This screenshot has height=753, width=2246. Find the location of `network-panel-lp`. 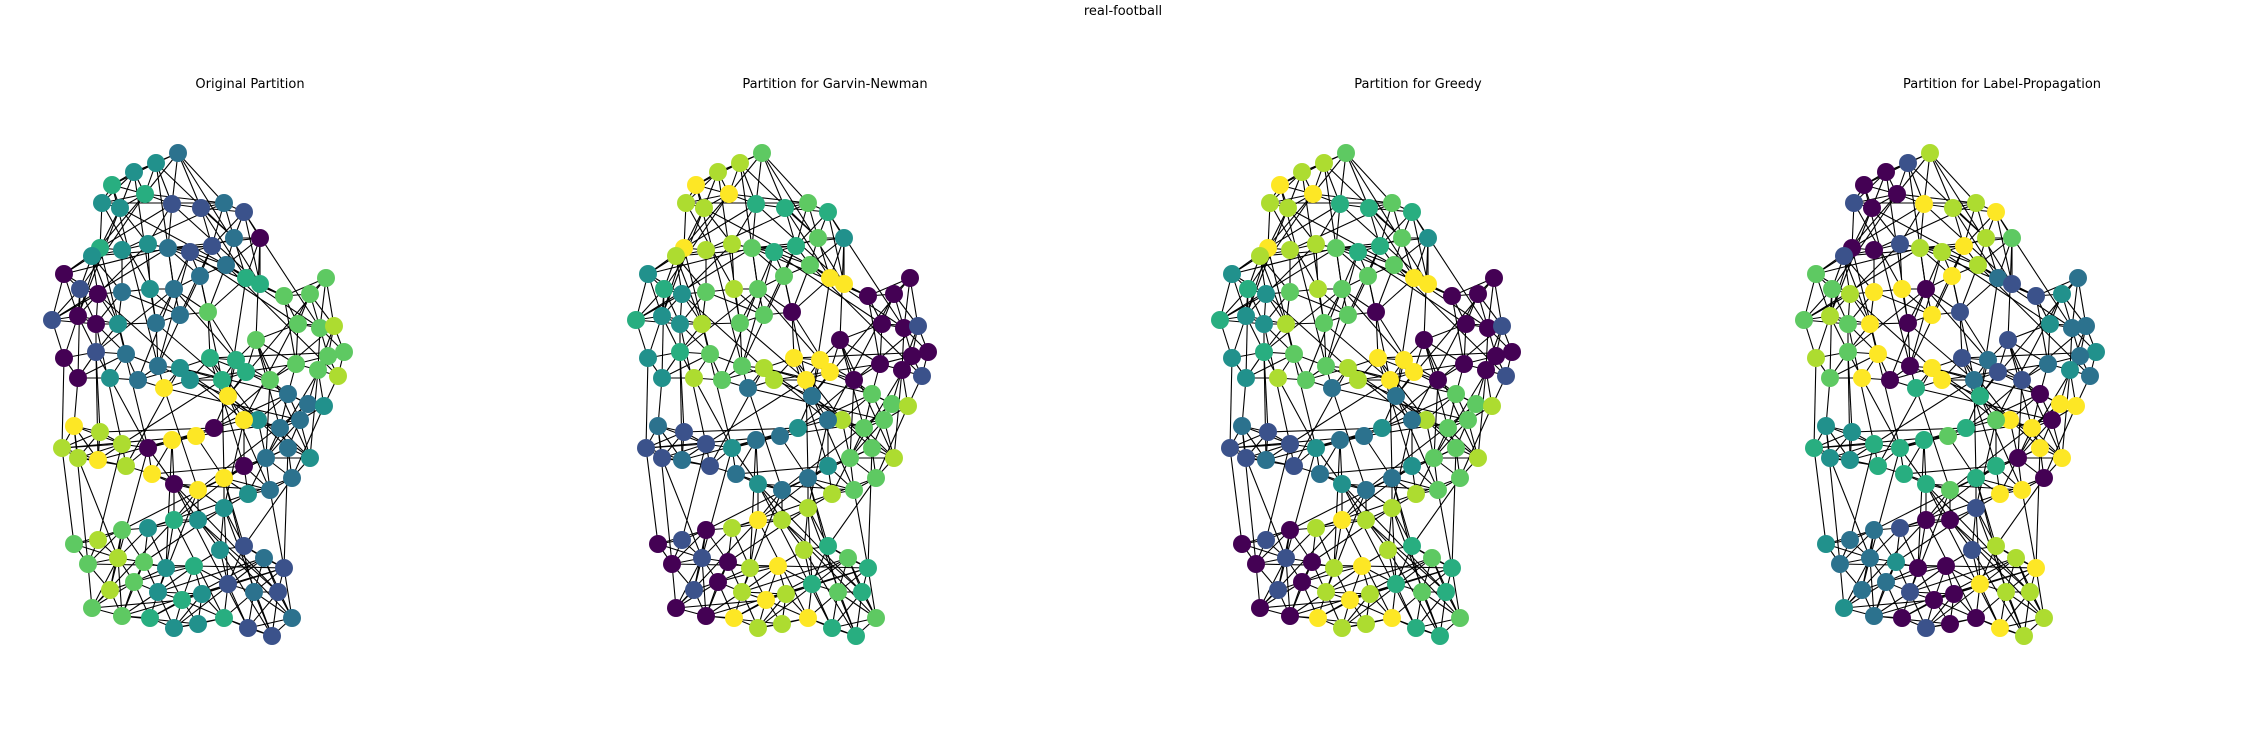

network-panel-lp is located at coordinates (1950, 394).